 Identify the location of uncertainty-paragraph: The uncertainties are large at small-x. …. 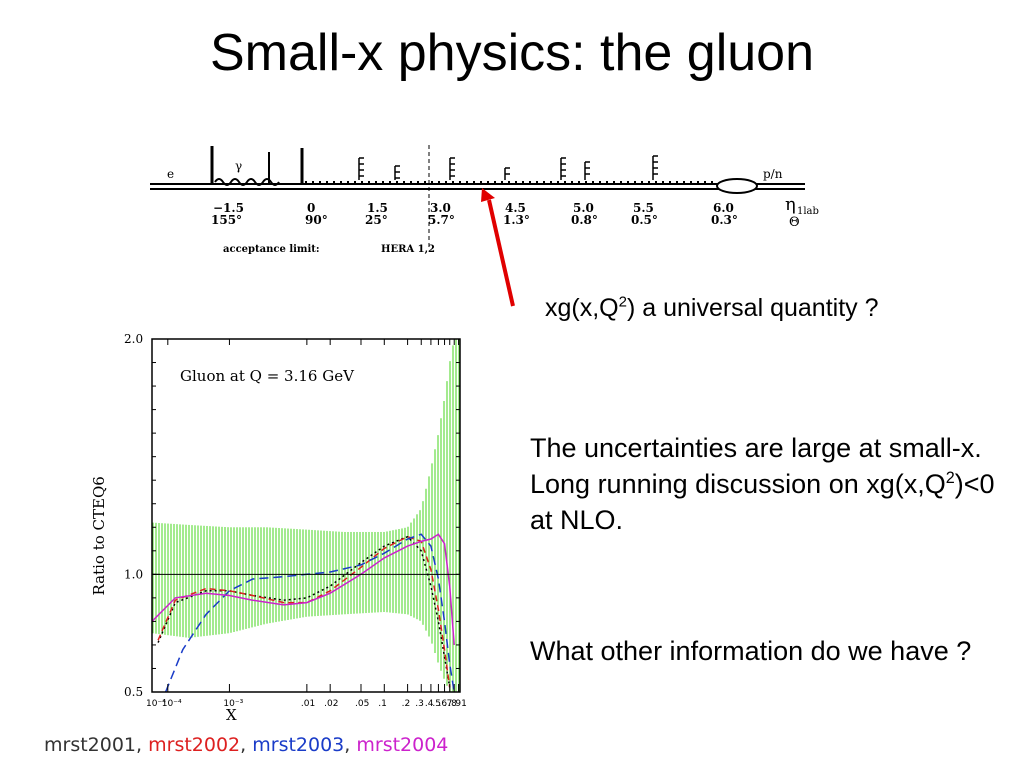
(762, 484).